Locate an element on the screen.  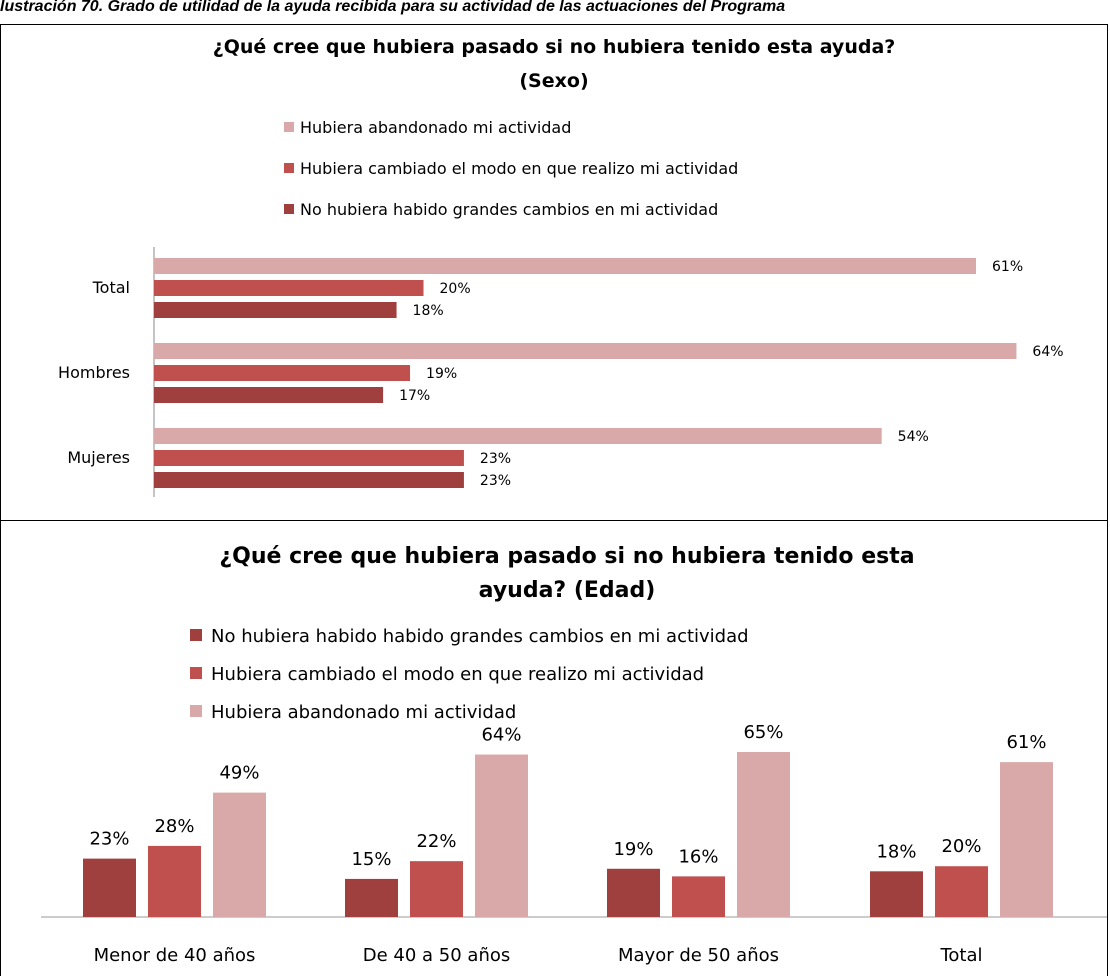
category-label: Mujeres is located at coordinates (98, 457).